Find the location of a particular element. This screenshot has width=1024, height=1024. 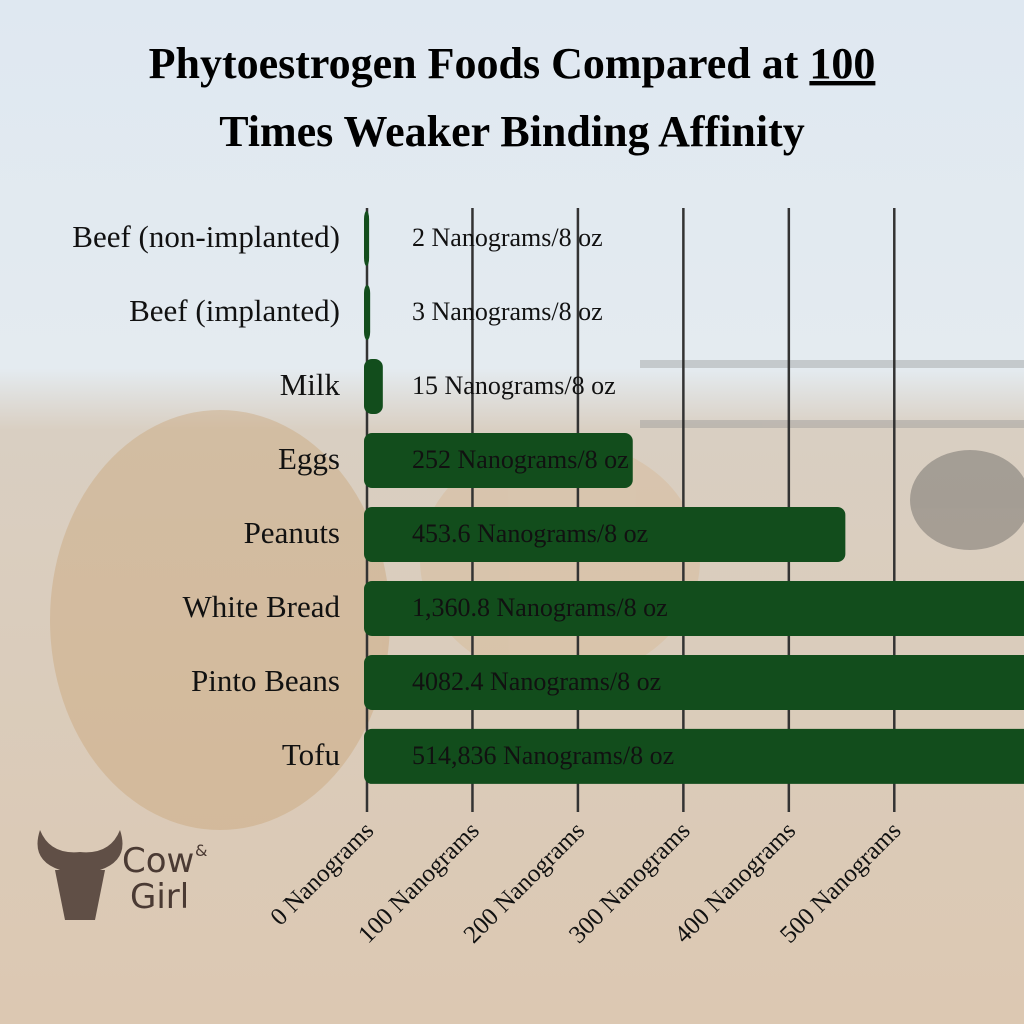

value-label: 1,360.8 Nanograms/8 oz is located at coordinates (540, 607).